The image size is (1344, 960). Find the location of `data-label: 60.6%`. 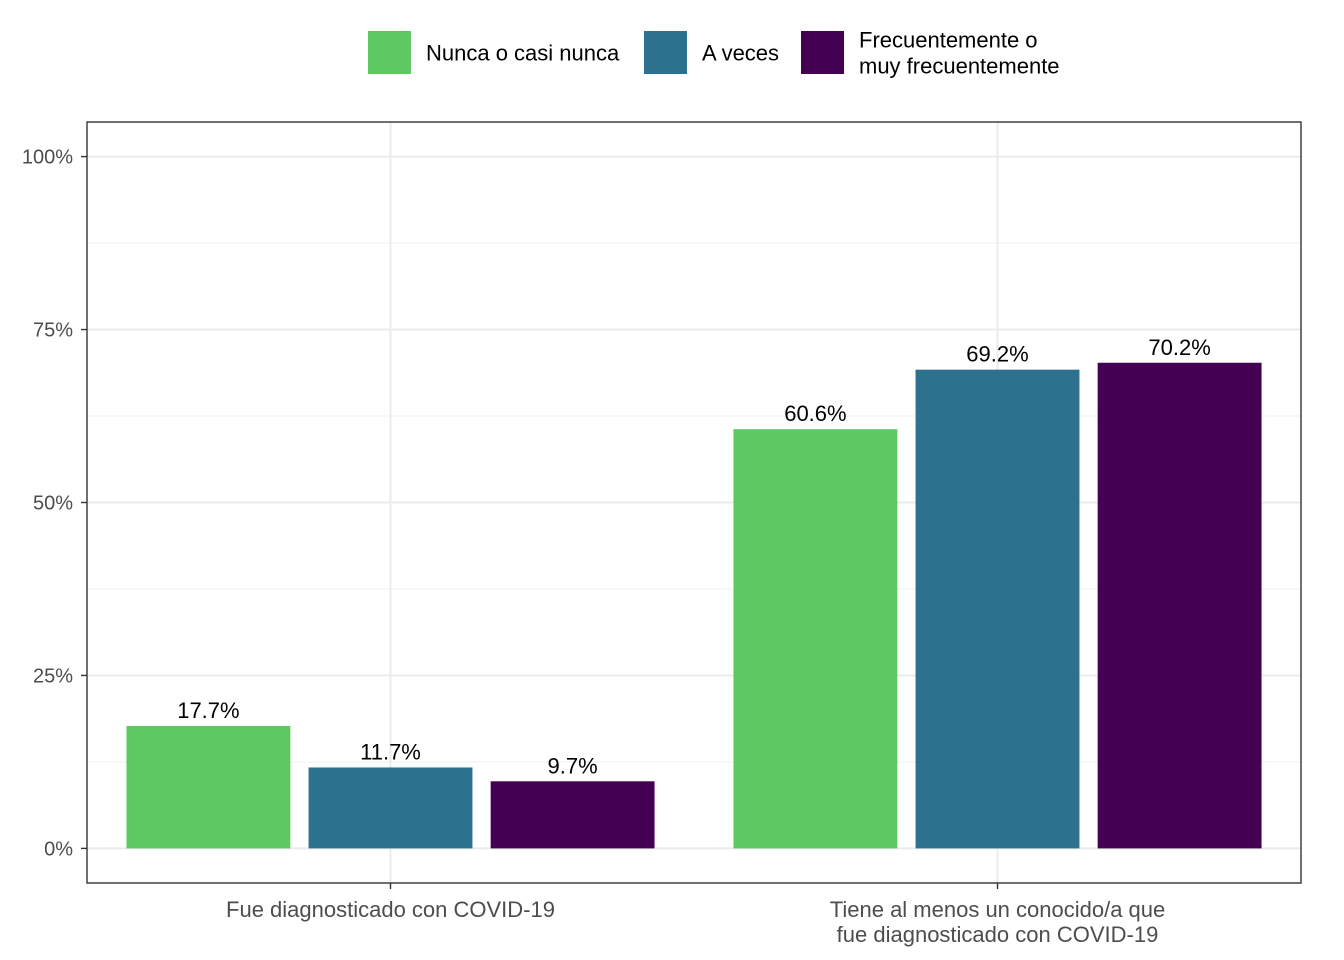

data-label: 60.6% is located at coordinates (815, 413).